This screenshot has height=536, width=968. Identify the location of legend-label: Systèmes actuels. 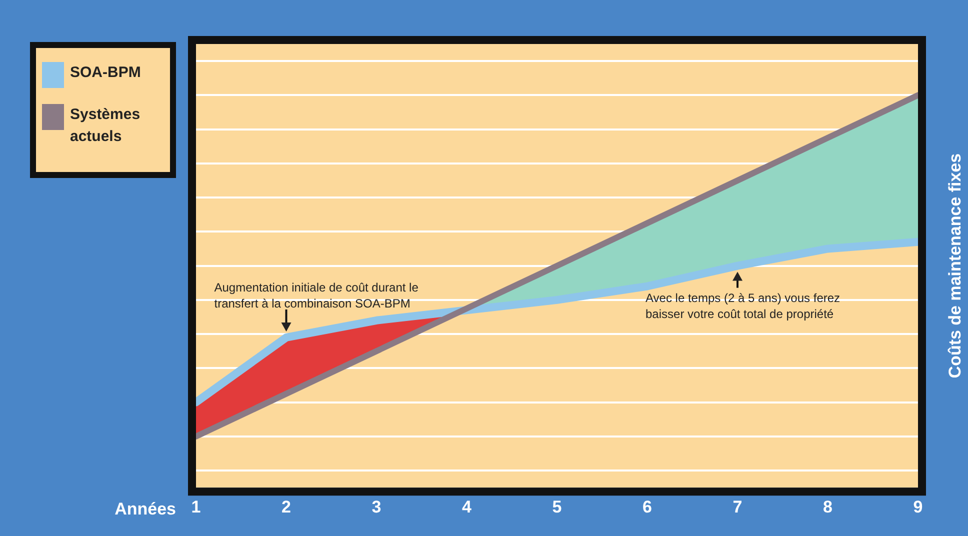
(106, 126).